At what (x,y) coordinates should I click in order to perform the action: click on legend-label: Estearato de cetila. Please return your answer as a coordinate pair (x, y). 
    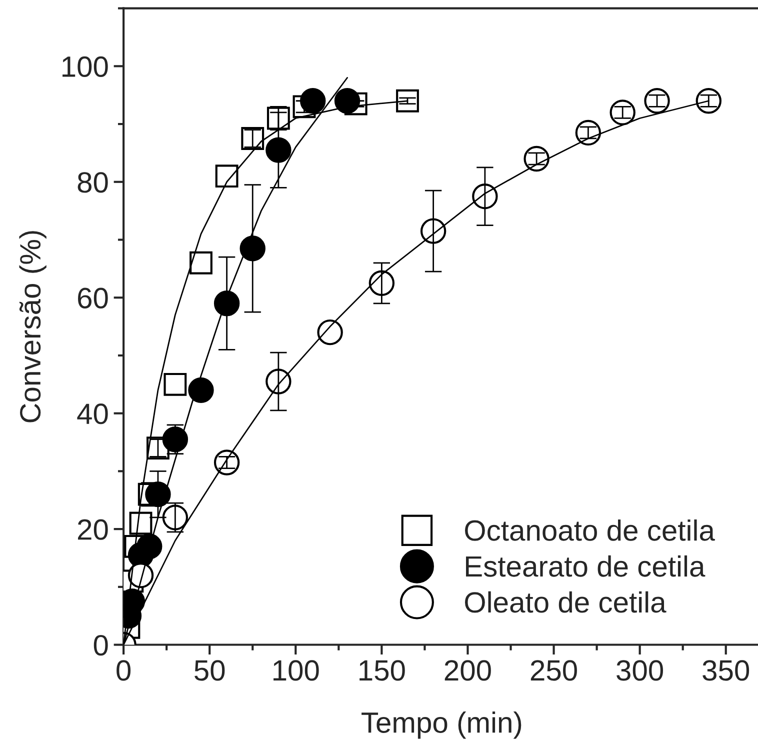
    Looking at the image, I should click on (586, 566).